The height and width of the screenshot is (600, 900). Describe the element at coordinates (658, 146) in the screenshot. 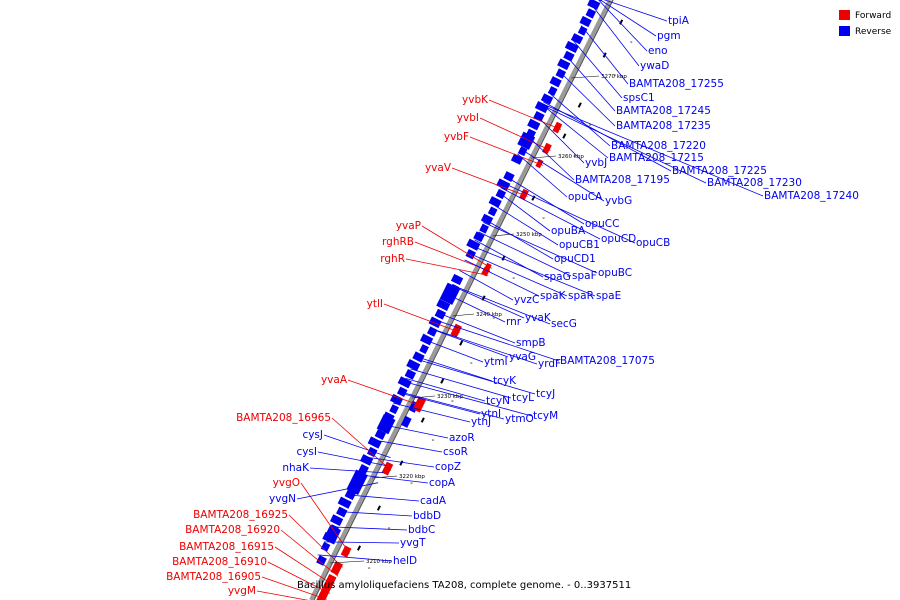

I see `gene-label: BAMTA208_17220` at that location.